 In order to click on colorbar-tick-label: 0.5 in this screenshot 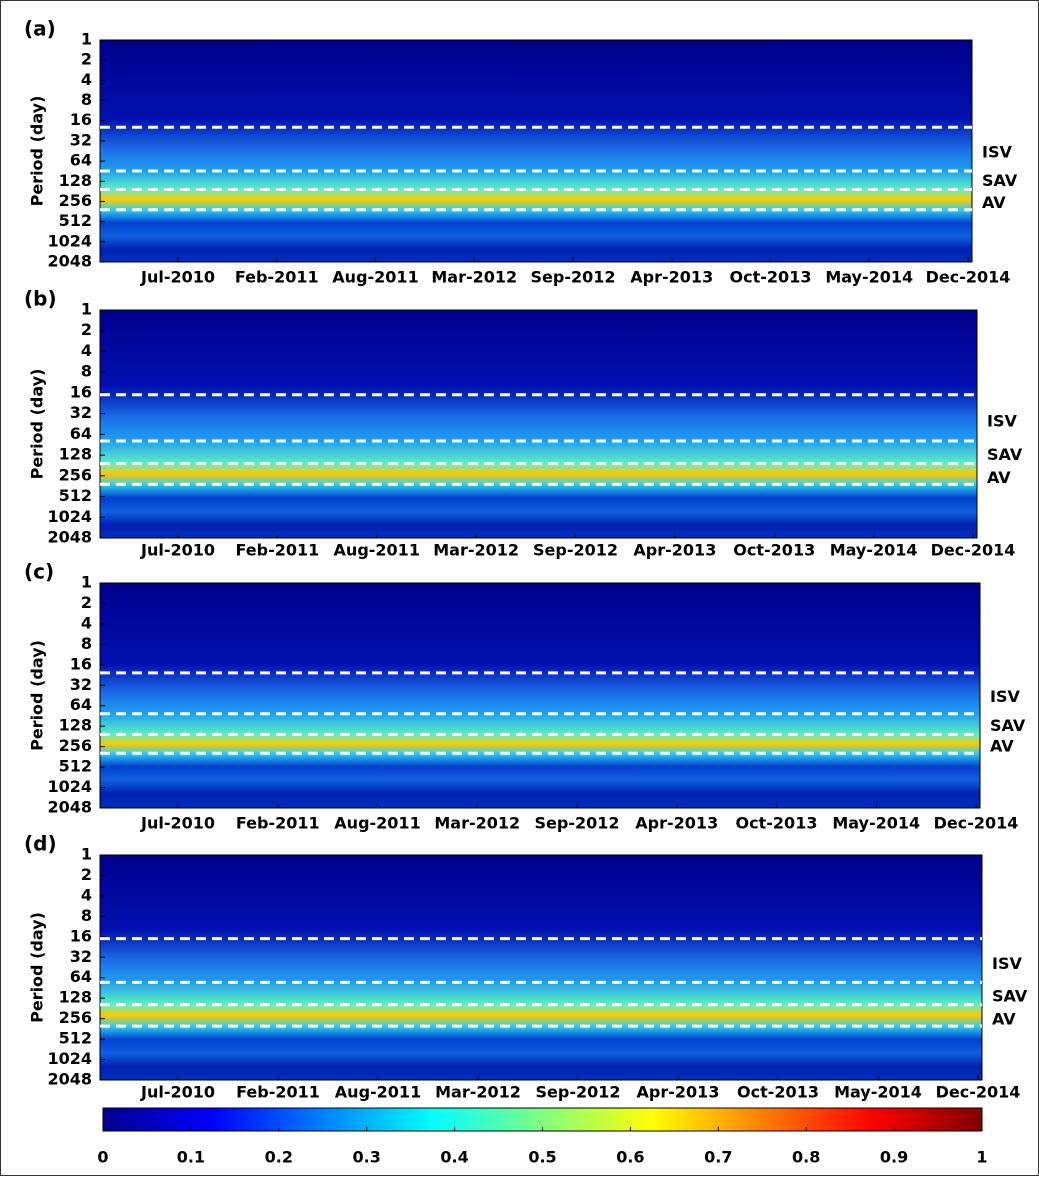, I will do `click(542, 1157)`.